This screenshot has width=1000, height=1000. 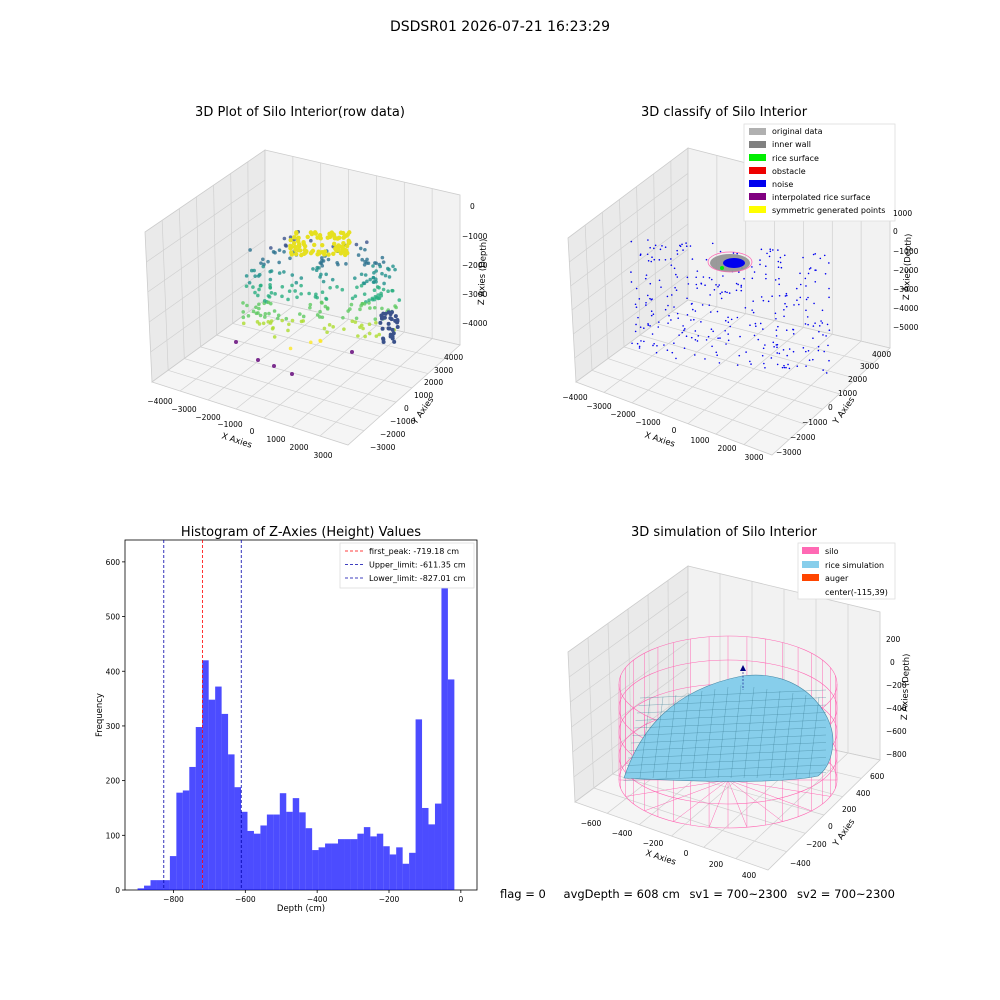 I want to click on x-tick: −1000, so click(x=648, y=422).